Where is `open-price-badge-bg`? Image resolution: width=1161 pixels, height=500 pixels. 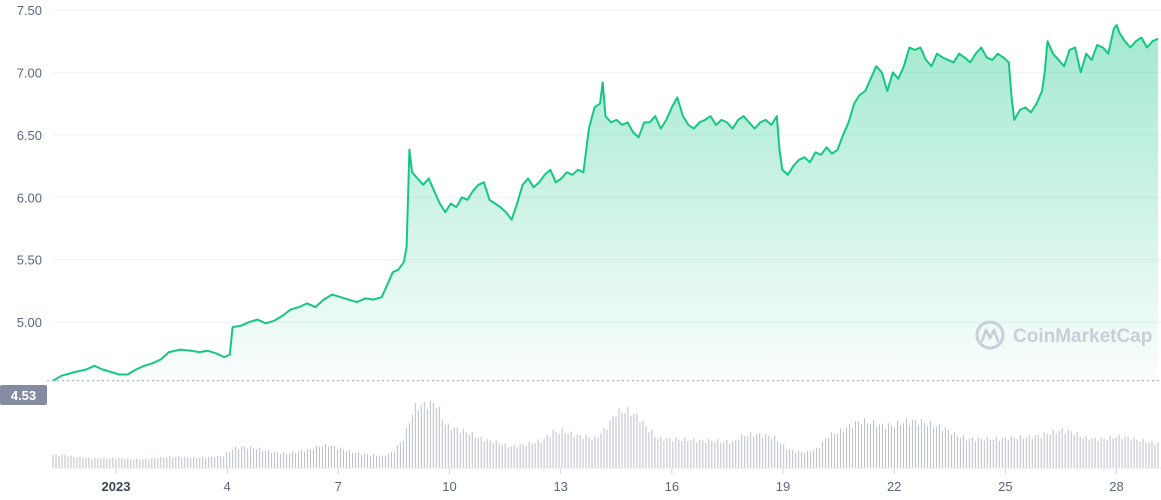
open-price-badge-bg is located at coordinates (23, 395).